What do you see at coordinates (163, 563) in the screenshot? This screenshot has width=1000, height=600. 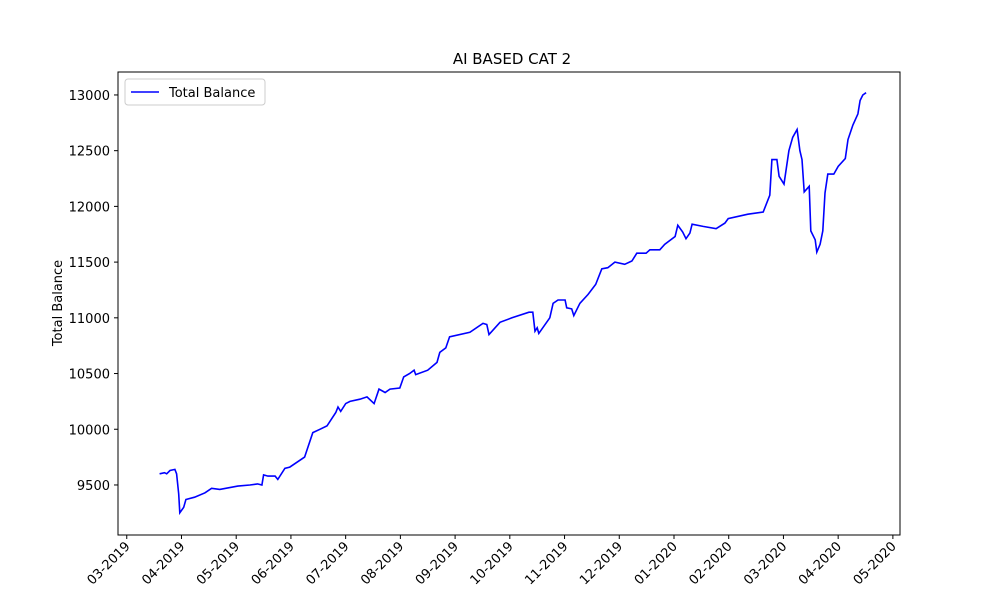 I see `x-tick-label: 04-2019` at bounding box center [163, 563].